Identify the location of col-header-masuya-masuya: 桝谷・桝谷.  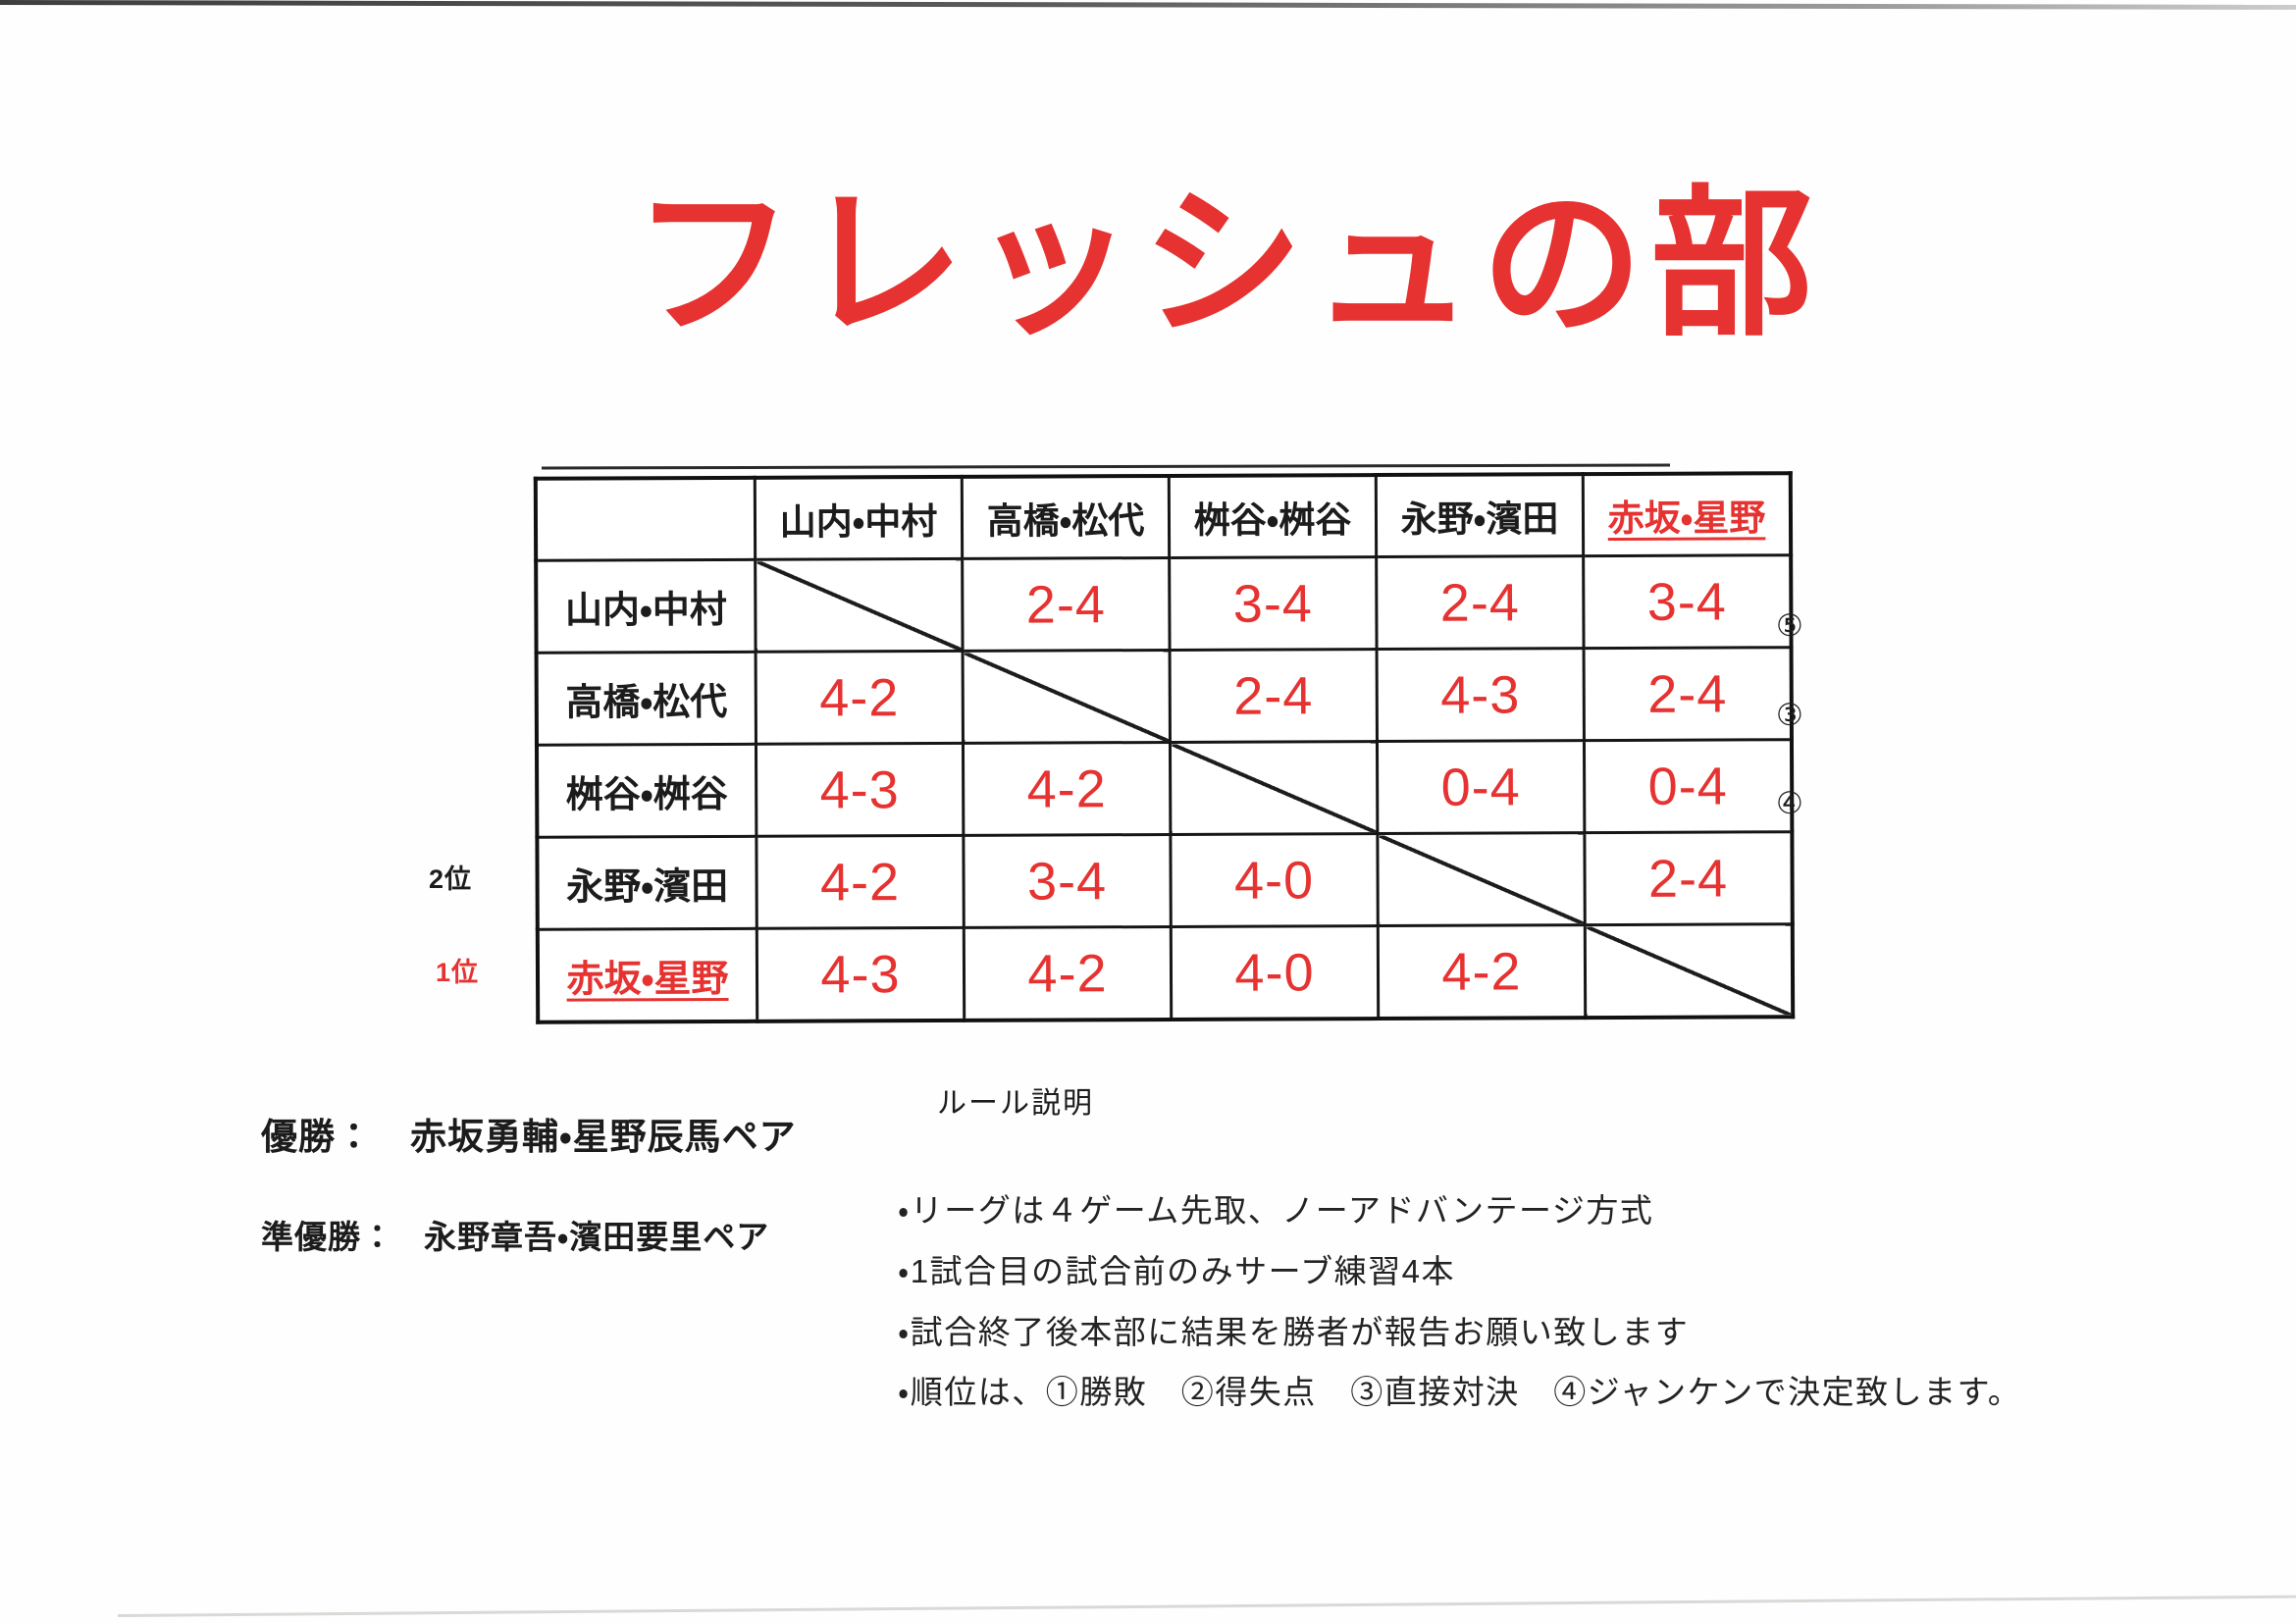
(1273, 516).